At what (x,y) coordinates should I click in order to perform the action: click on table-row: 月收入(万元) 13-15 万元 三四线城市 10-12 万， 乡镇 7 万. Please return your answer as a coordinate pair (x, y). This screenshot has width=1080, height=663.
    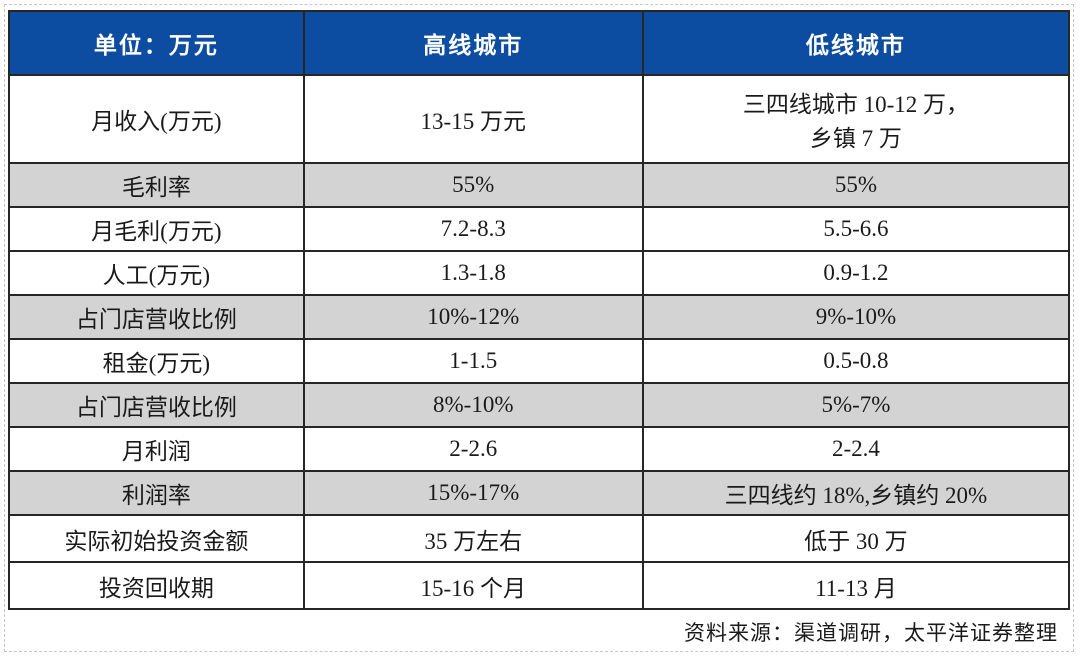
    Looking at the image, I should click on (539, 119).